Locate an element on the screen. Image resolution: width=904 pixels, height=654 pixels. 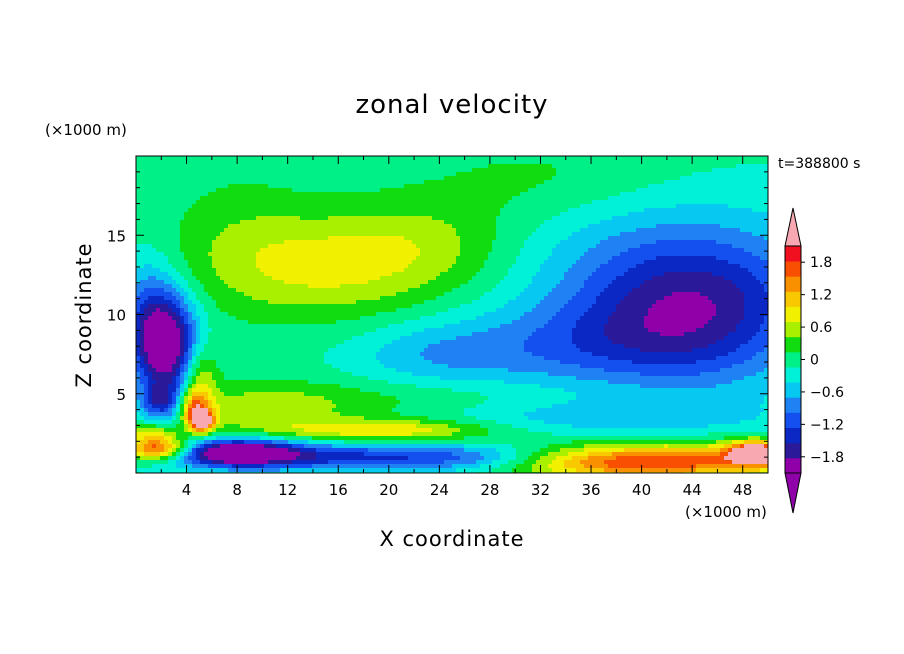
colorbar-over-arrow is located at coordinates (793, 227).